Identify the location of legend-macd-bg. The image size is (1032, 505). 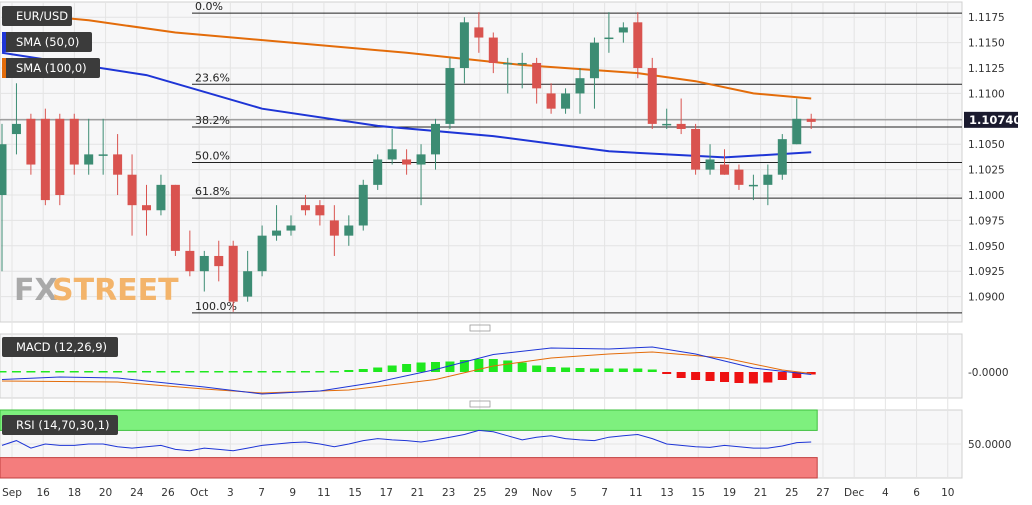
(60, 347).